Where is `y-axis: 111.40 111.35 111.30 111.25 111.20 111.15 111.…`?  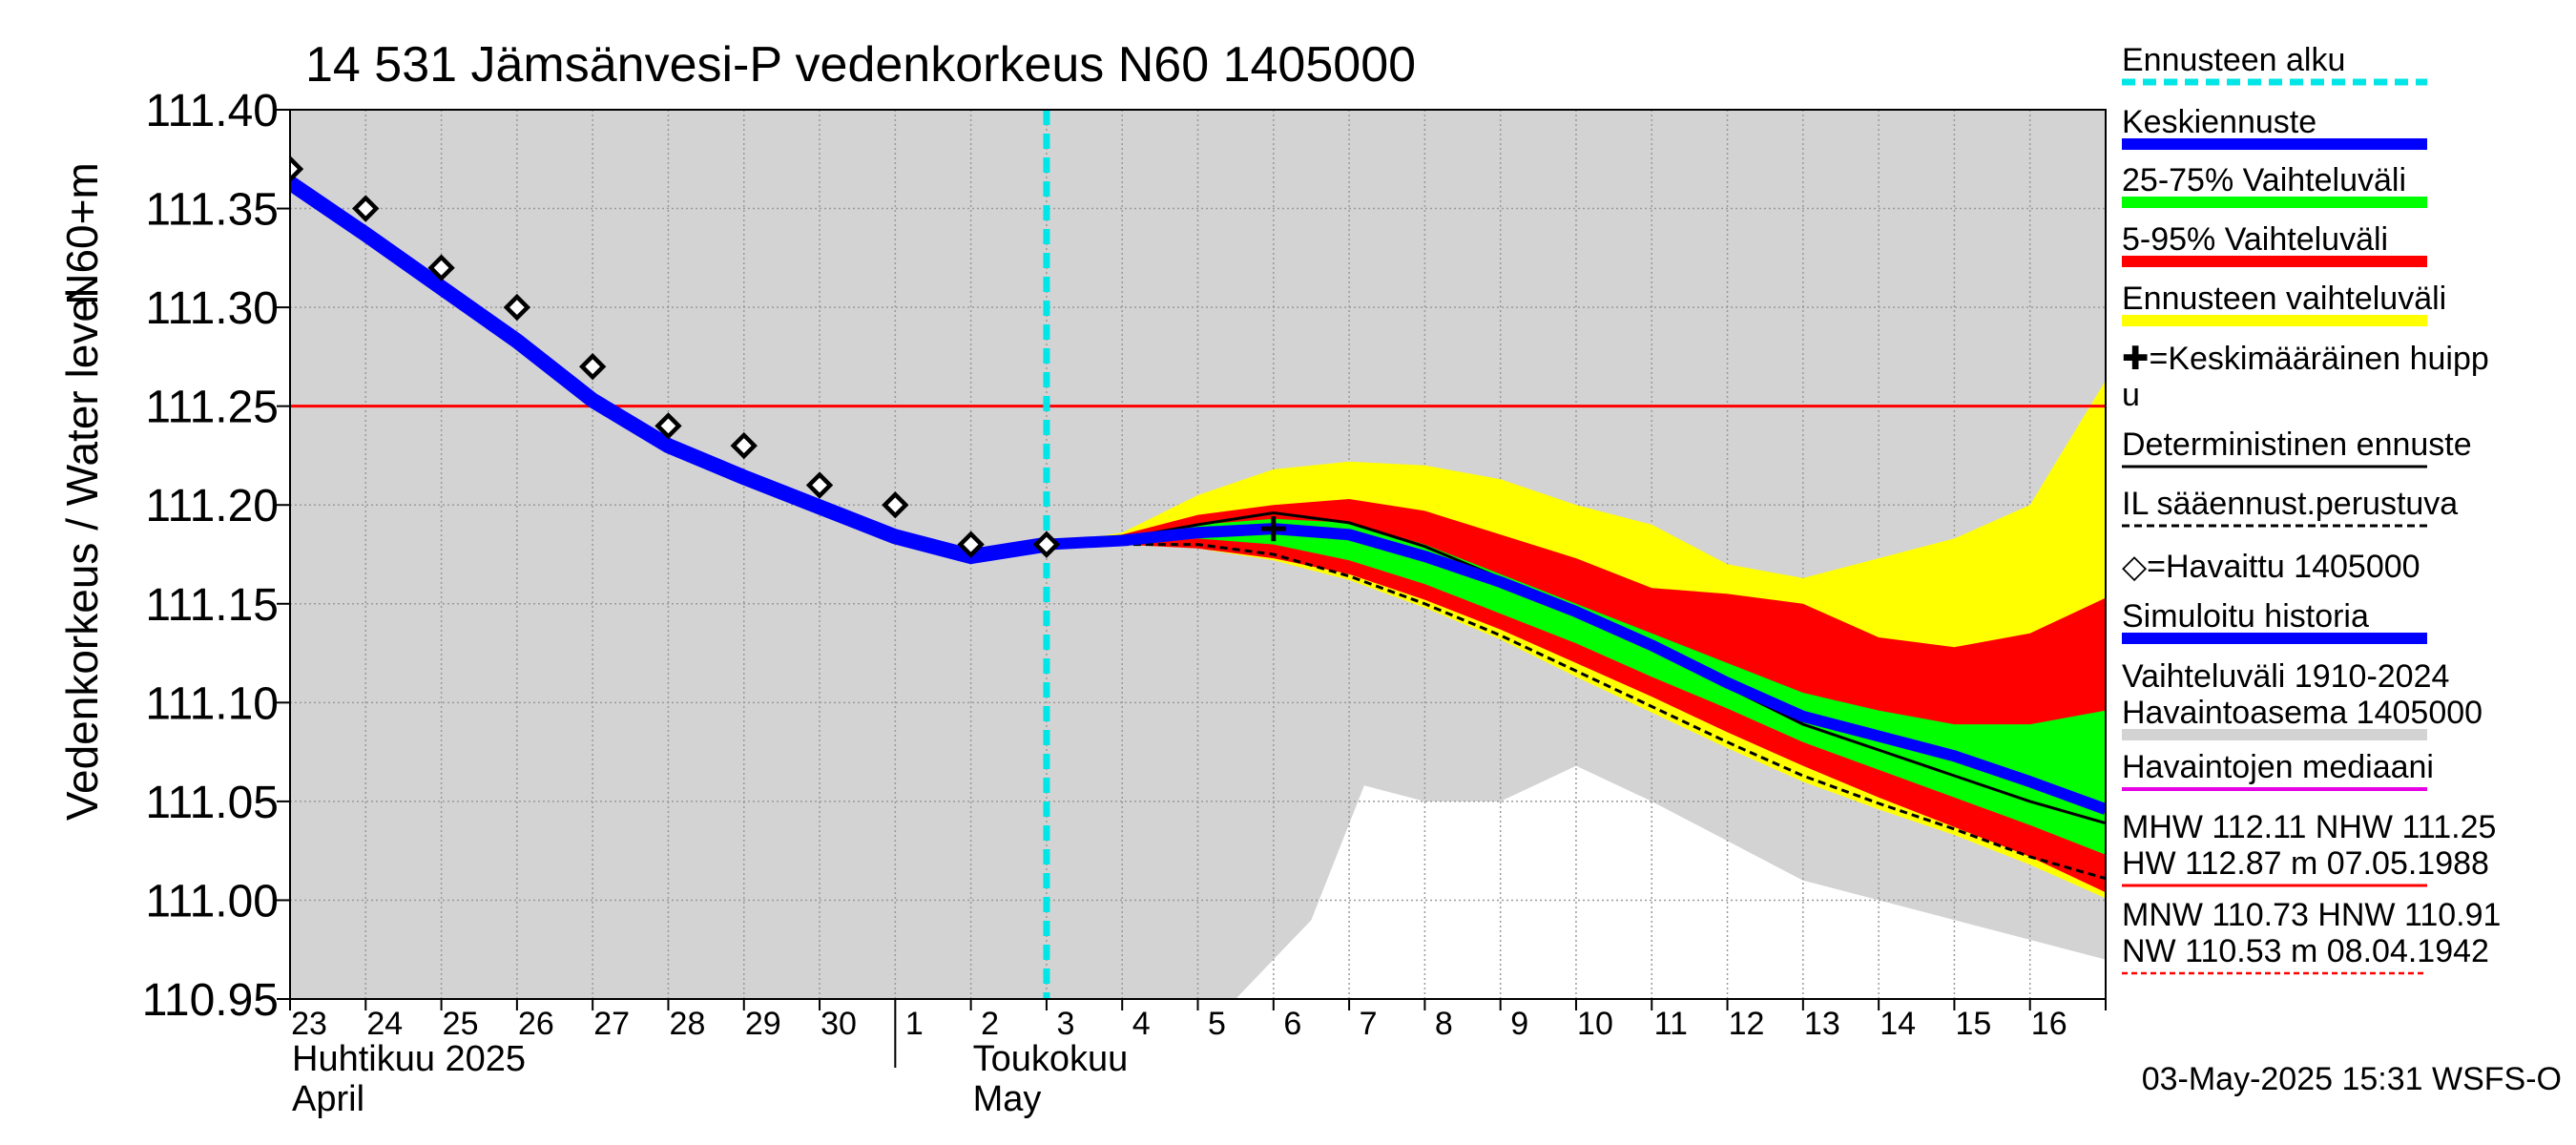
y-axis: 111.40 111.35 111.30 111.25 111.20 111.15 111.… is located at coordinates (216, 556).